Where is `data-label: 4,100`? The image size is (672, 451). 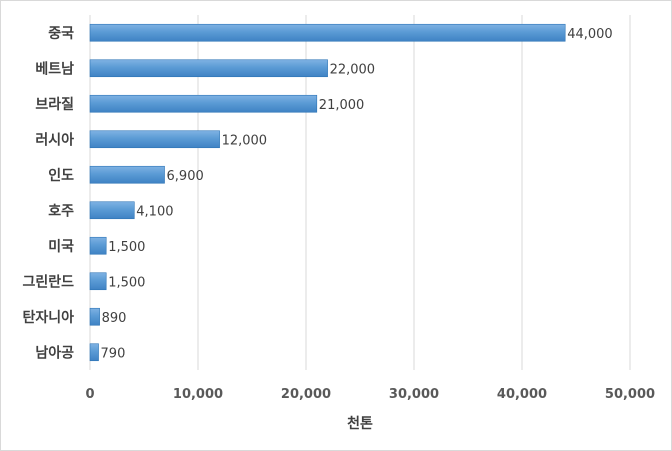 data-label: 4,100 is located at coordinates (154, 211).